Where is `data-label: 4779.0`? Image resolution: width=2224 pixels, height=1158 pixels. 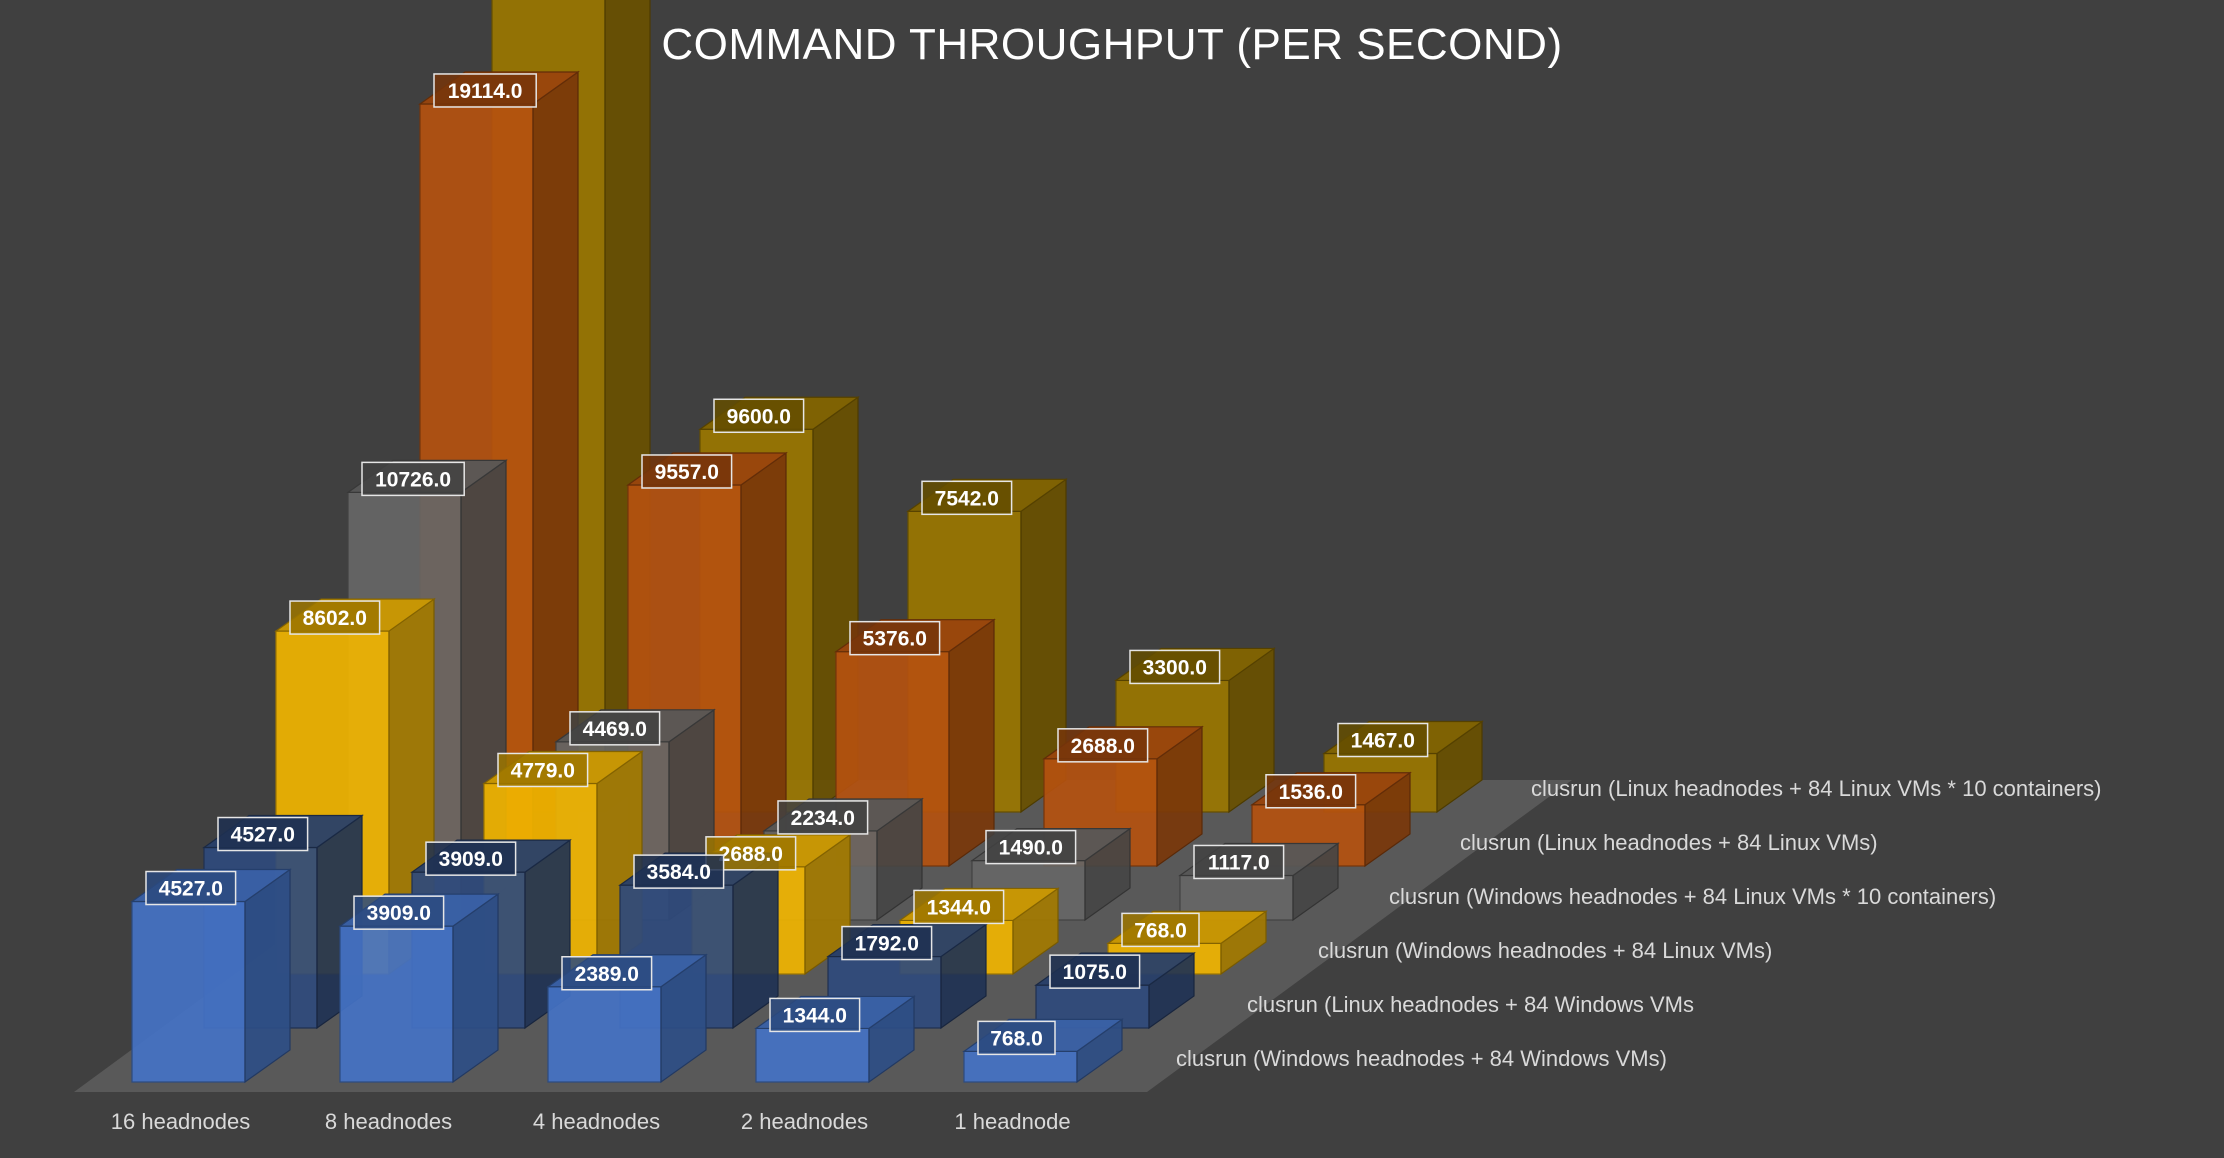
data-label: 4779.0 is located at coordinates (543, 770).